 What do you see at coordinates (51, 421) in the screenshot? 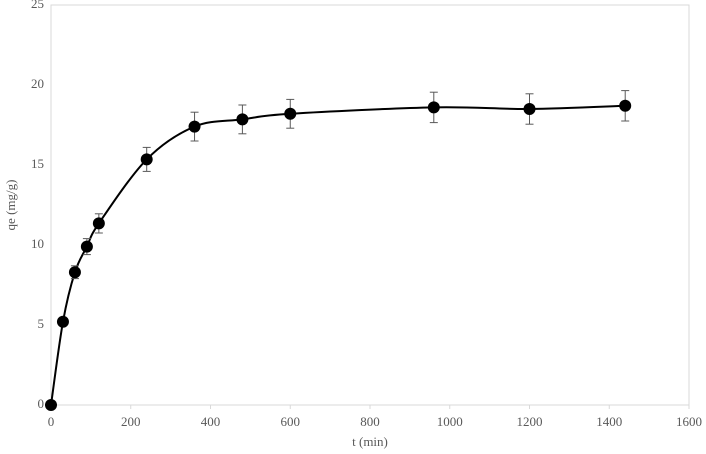
I see `x-tick-label: 0` at bounding box center [51, 421].